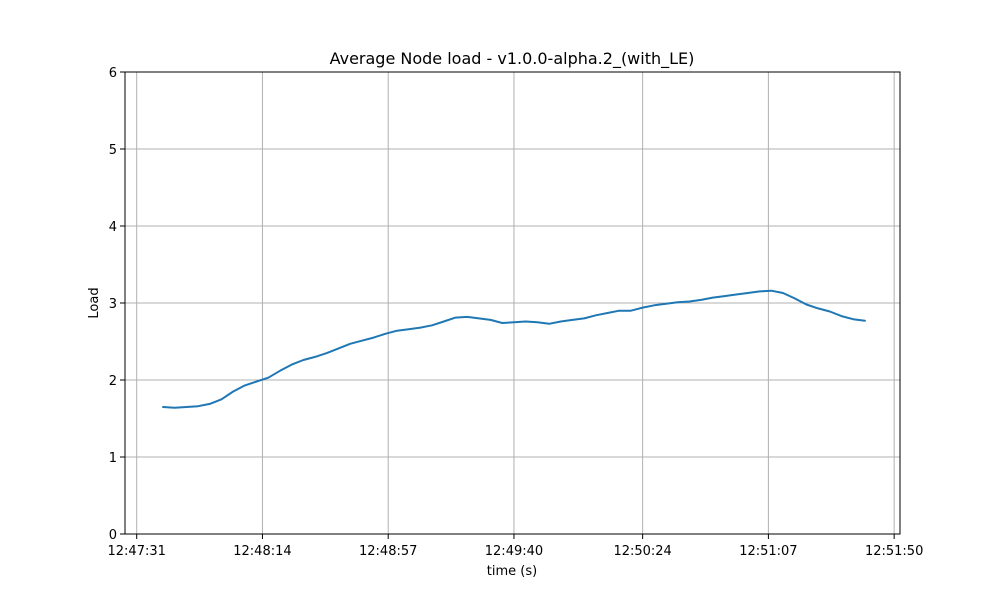 The height and width of the screenshot is (600, 1000). What do you see at coordinates (113, 73) in the screenshot?
I see `y-tick-label: 6` at bounding box center [113, 73].